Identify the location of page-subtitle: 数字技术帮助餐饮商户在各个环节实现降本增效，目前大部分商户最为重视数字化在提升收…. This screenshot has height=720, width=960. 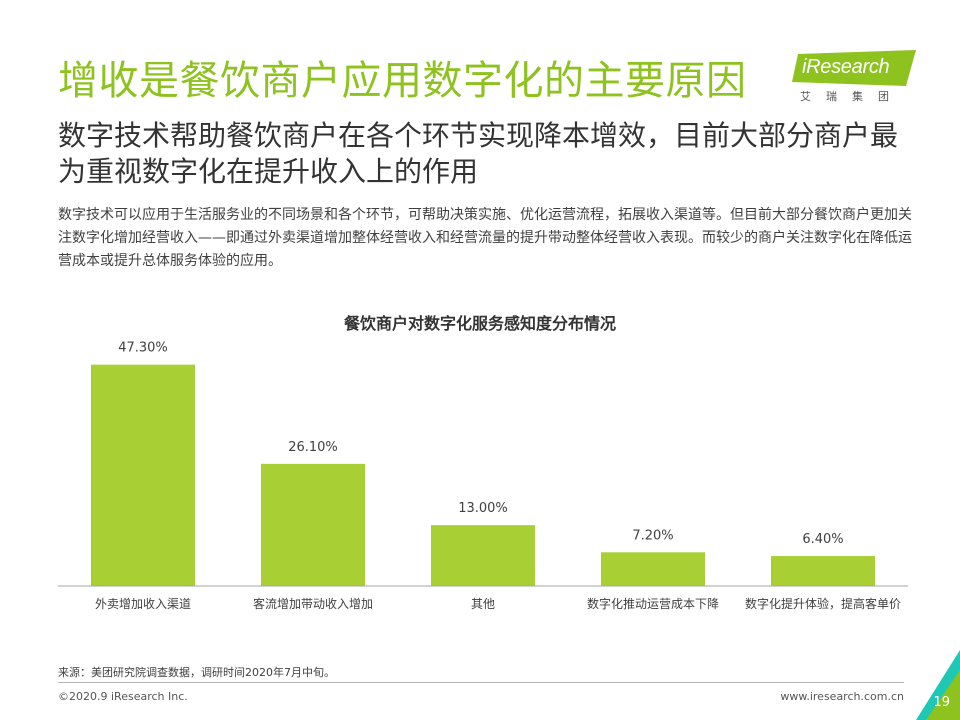
(478, 153).